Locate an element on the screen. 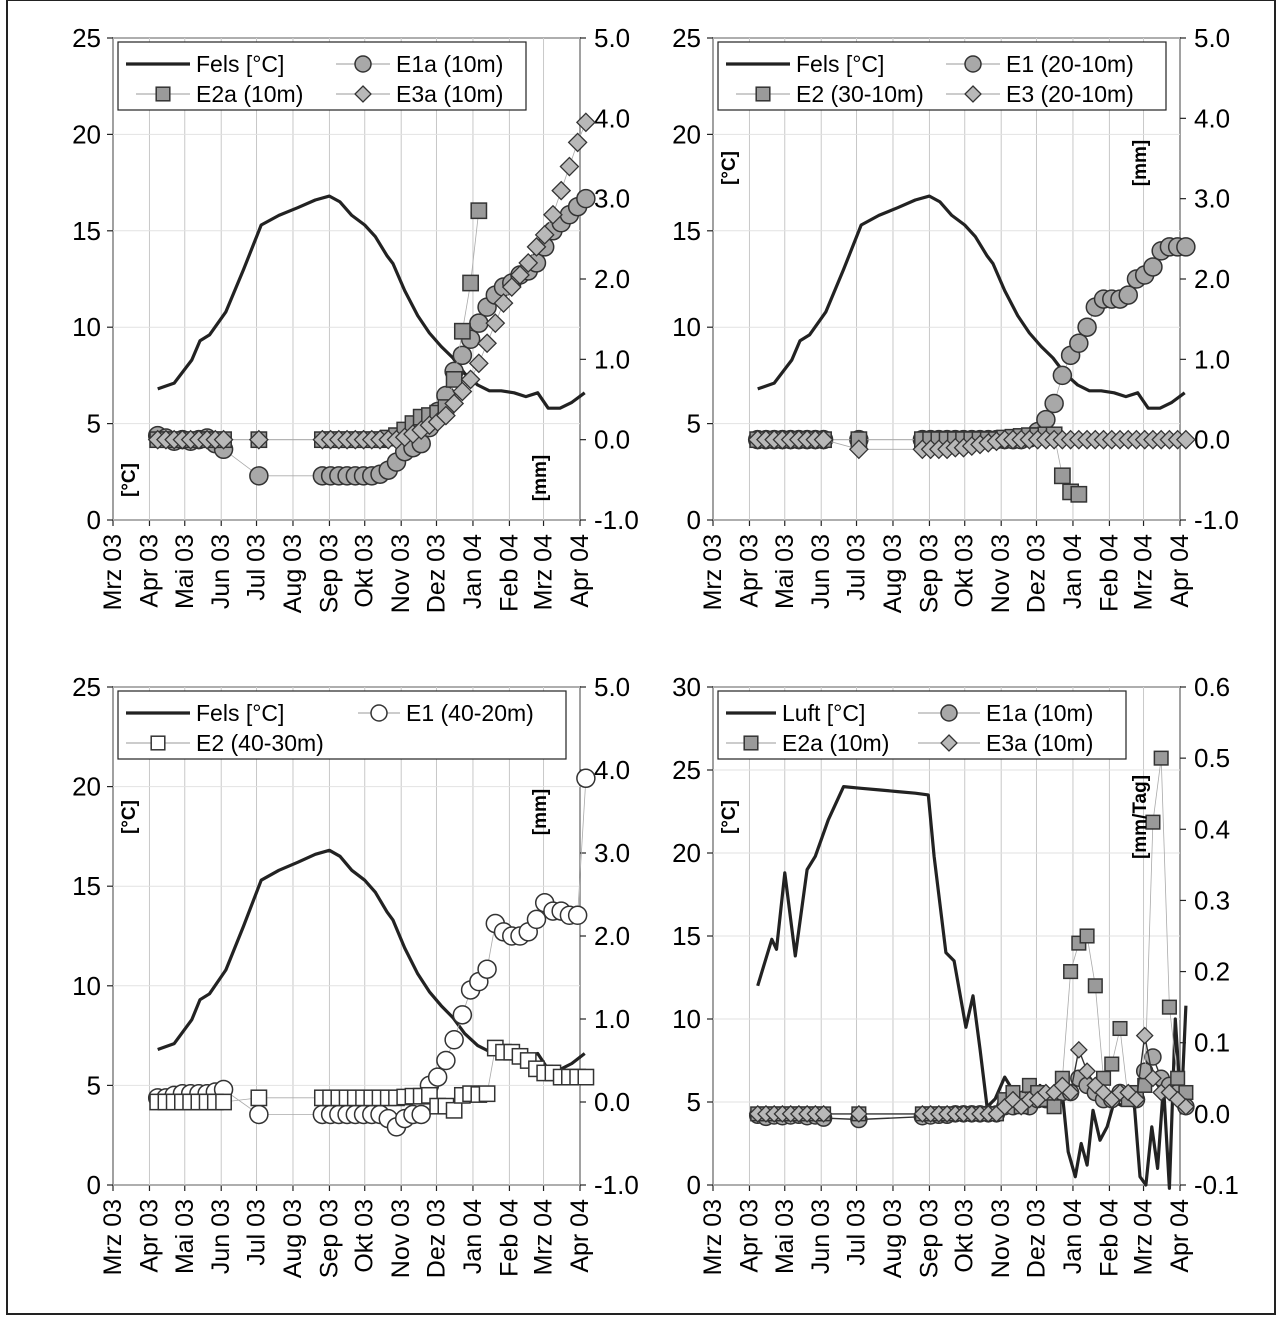  legend-label: E3 (20-10m) is located at coordinates (1070, 94).